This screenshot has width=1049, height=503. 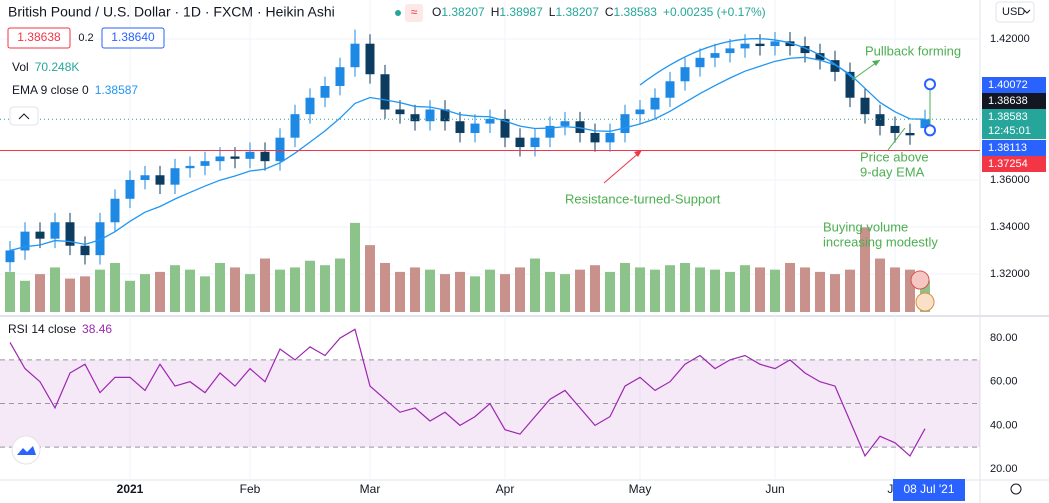 I want to click on settings-icon, so click(x=1016, y=489).